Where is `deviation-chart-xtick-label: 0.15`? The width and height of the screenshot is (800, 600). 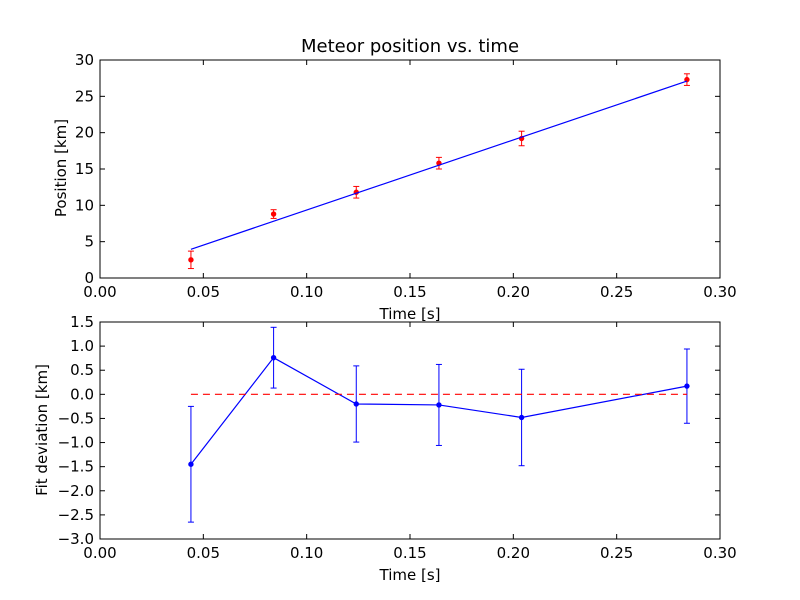
deviation-chart-xtick-label: 0.15 is located at coordinates (409, 553).